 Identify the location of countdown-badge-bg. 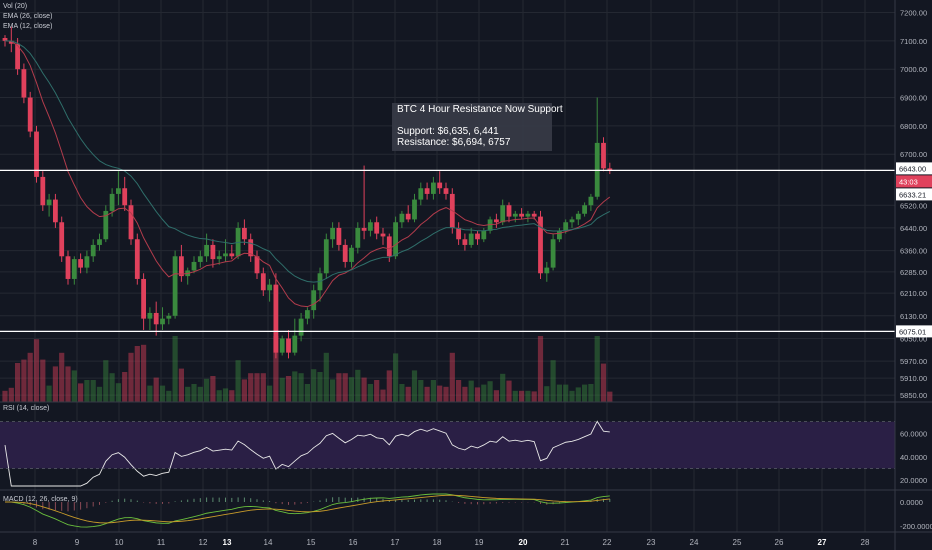
(914, 181).